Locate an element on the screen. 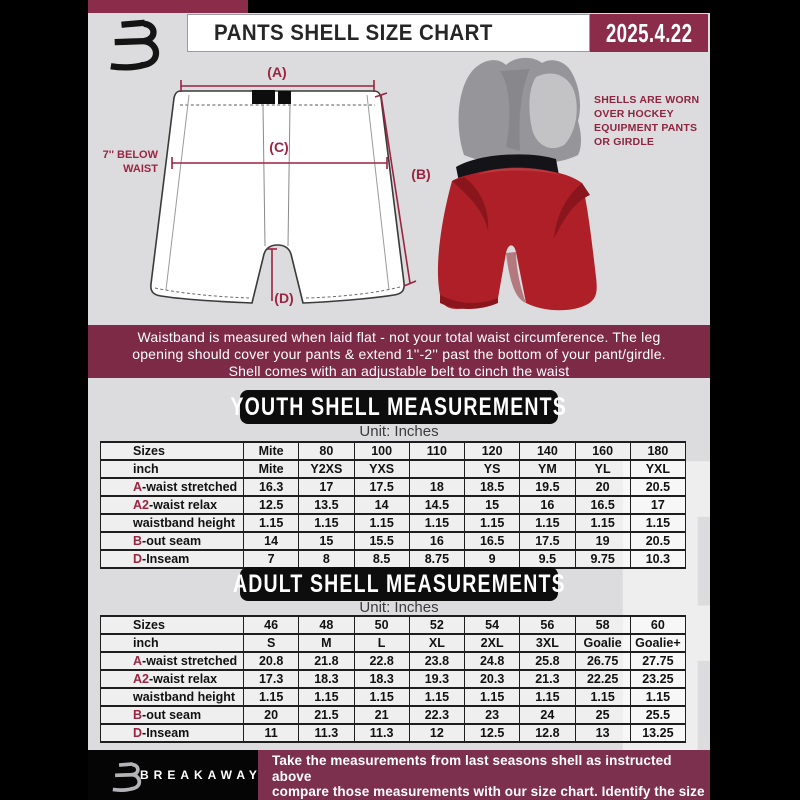 The height and width of the screenshot is (800, 800). below-waist-note-line2: WAIST is located at coordinates (140, 169).